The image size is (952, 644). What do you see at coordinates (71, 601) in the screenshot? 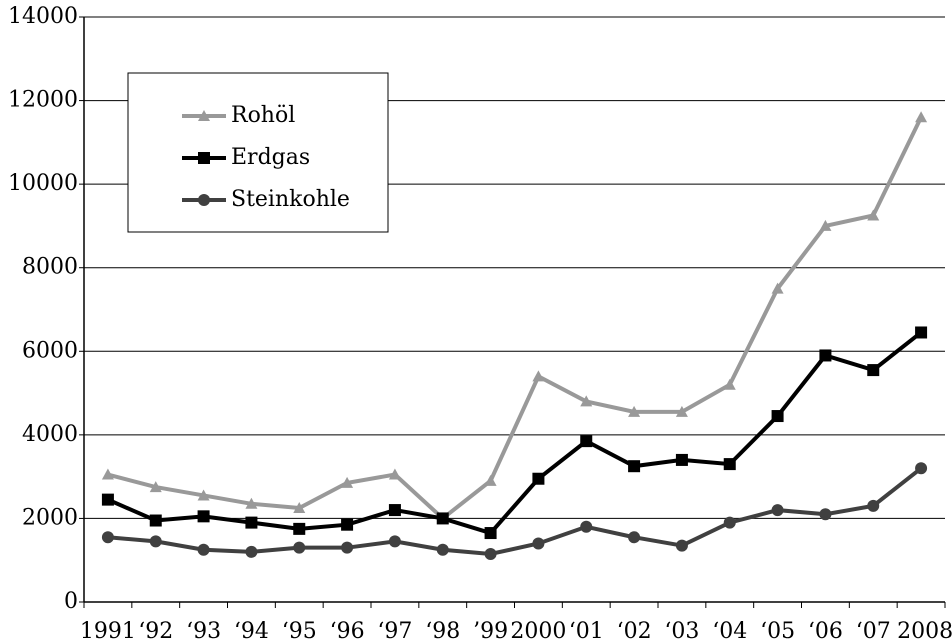
I see `y-tick-label: 0` at bounding box center [71, 601].